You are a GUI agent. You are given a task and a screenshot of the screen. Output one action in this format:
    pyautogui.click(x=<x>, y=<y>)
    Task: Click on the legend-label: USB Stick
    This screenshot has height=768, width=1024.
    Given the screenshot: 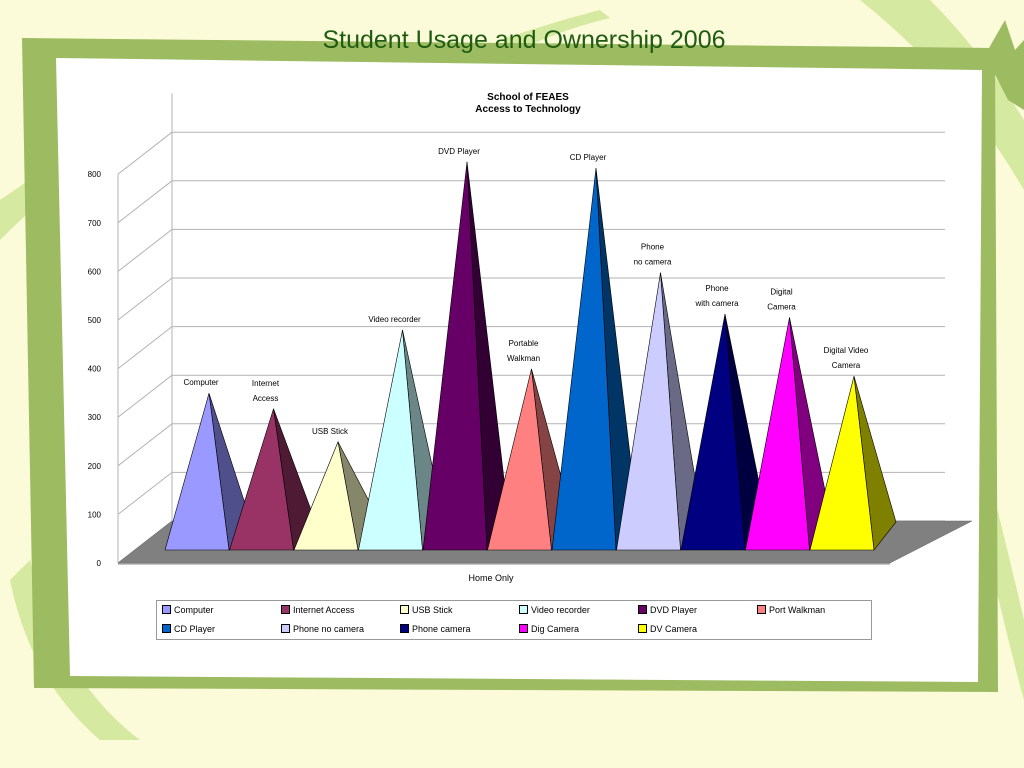 What is the action you would take?
    pyautogui.click(x=432, y=610)
    